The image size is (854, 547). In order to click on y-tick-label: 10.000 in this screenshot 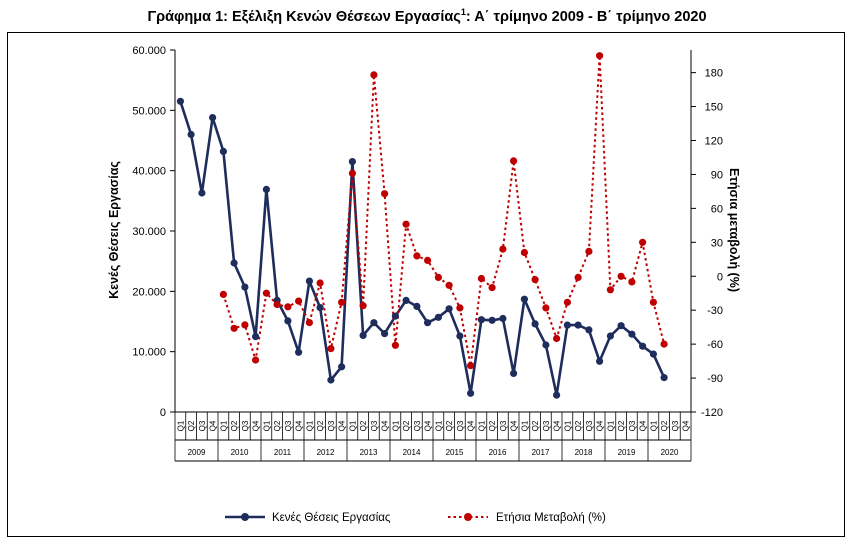, I will do `click(149, 353)`.